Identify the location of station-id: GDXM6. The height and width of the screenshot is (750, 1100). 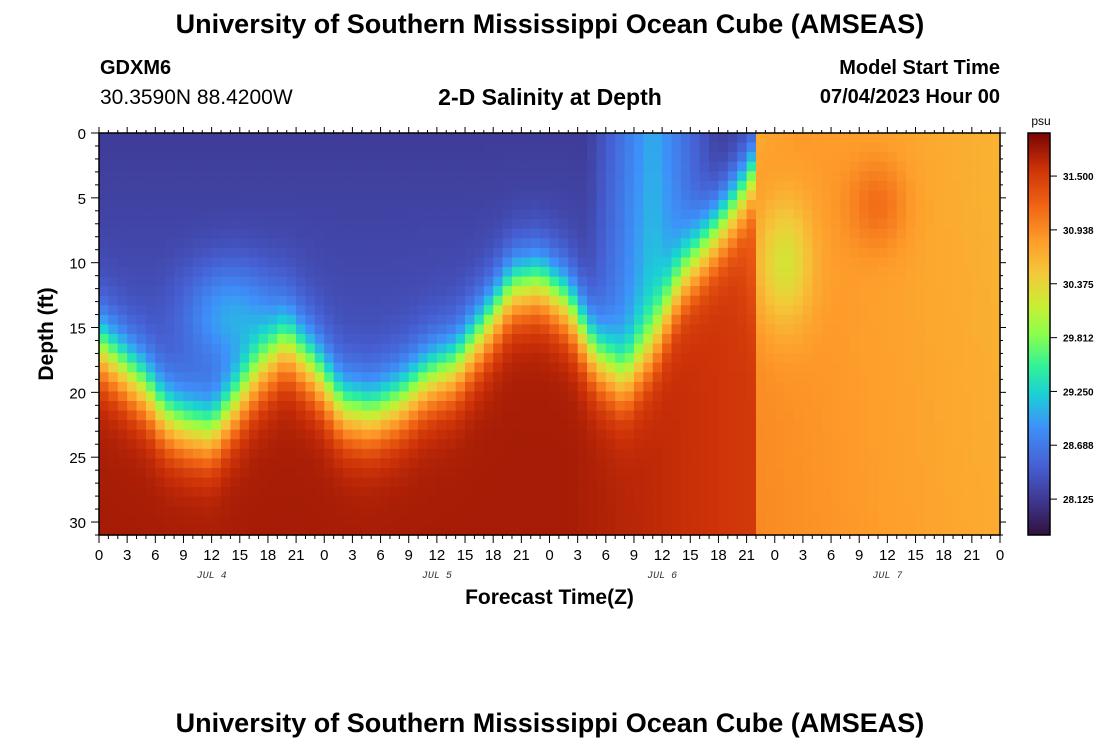
(136, 68).